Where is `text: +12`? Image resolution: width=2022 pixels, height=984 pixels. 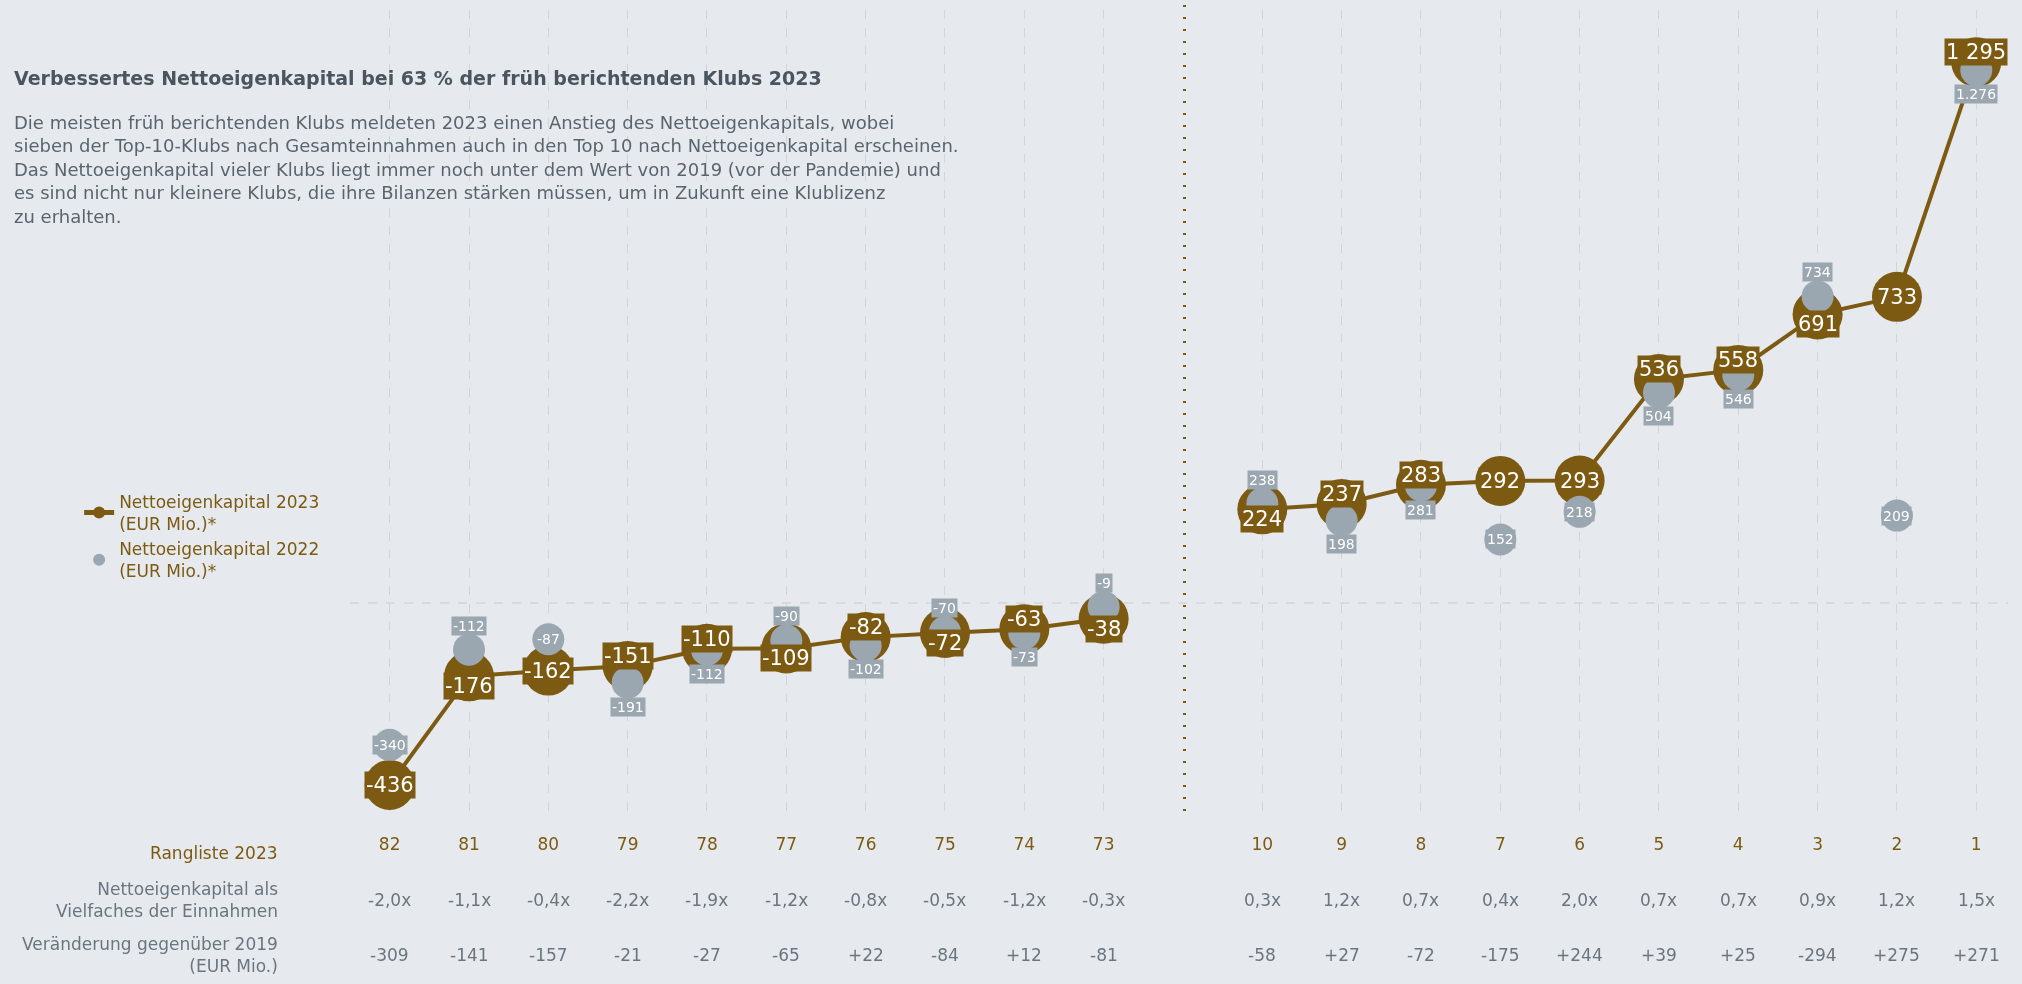
text: +12 is located at coordinates (1024, 955).